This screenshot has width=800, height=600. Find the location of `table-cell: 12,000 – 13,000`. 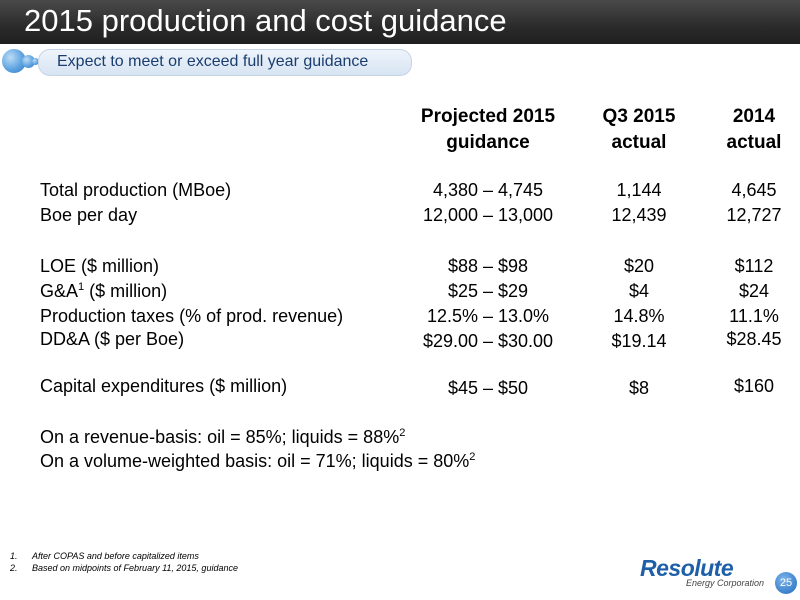

table-cell: 12,000 – 13,000 is located at coordinates (488, 215).